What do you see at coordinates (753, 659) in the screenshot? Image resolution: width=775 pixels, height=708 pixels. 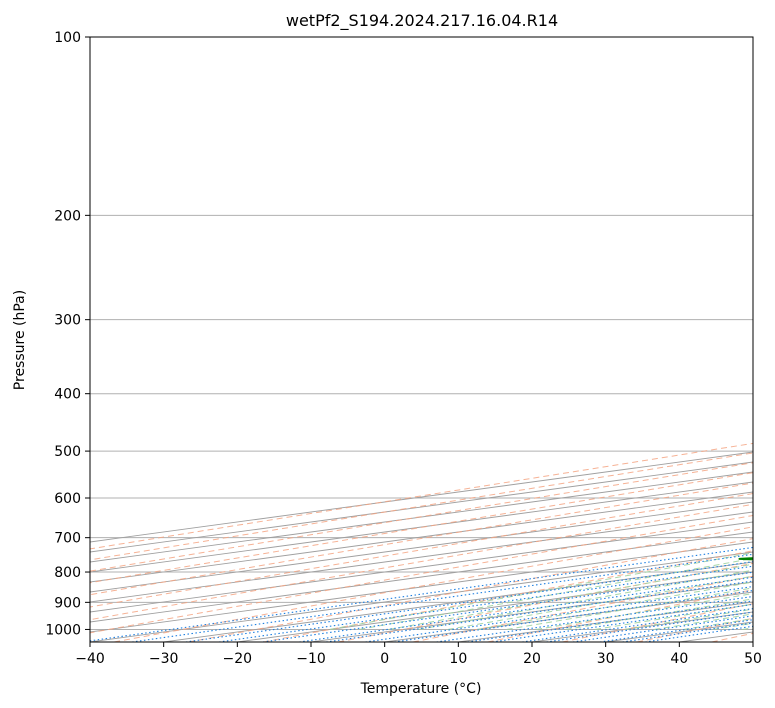 I see `x-tick-label: 50` at bounding box center [753, 659].